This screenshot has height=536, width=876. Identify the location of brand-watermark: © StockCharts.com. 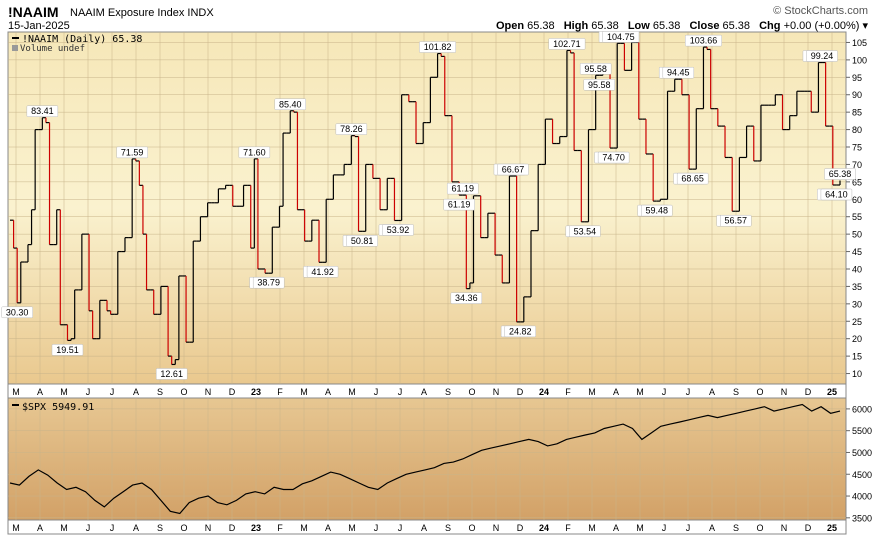
(820, 11).